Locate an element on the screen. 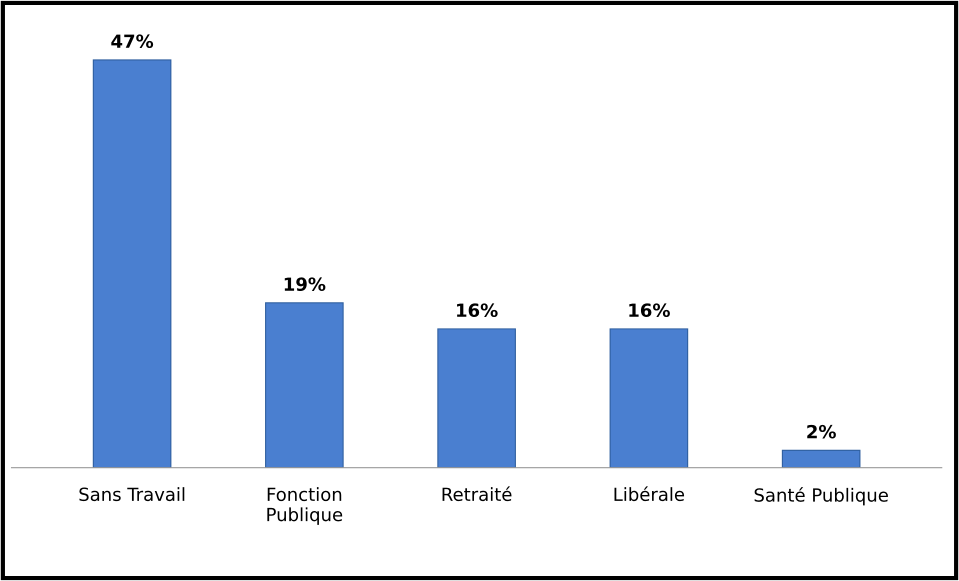 Image resolution: width=959 pixels, height=581 pixels. x-tick-label: Libérale is located at coordinates (649, 494).